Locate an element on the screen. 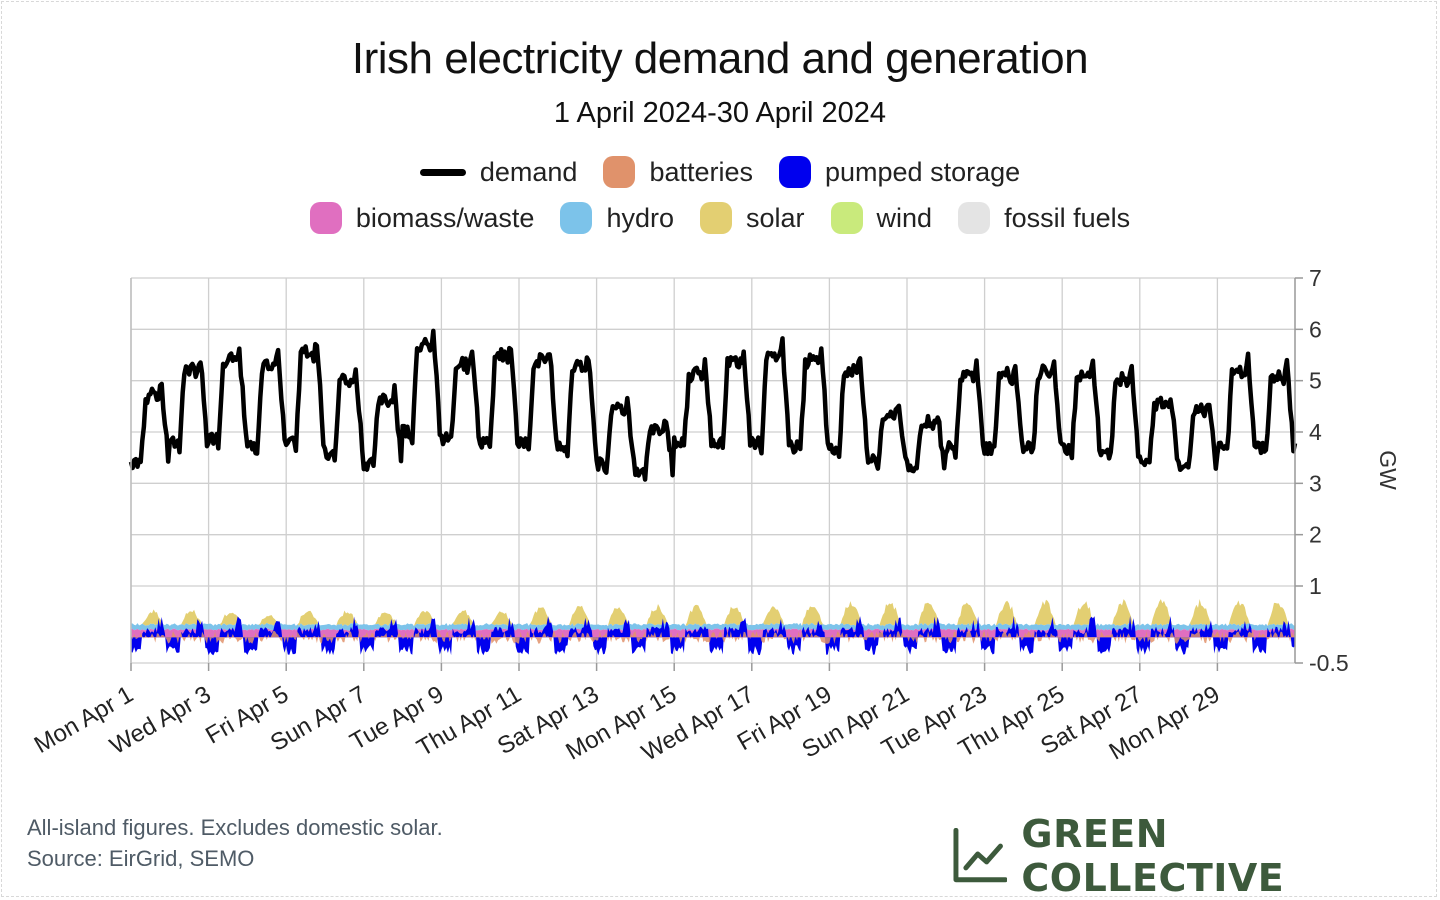 The width and height of the screenshot is (1440, 900). legend-label-demand: demand is located at coordinates (528, 171).